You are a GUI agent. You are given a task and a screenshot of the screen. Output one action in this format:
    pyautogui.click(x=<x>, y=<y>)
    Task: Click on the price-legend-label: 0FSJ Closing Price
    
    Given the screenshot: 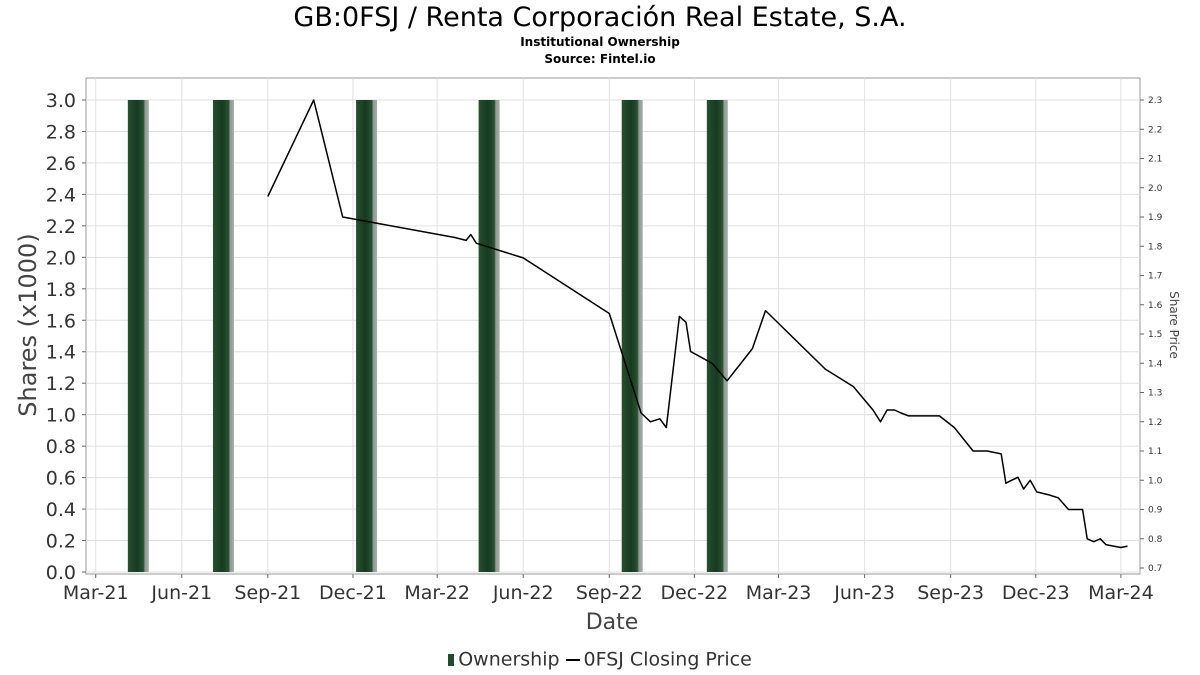 What is the action you would take?
    pyautogui.click(x=667, y=659)
    